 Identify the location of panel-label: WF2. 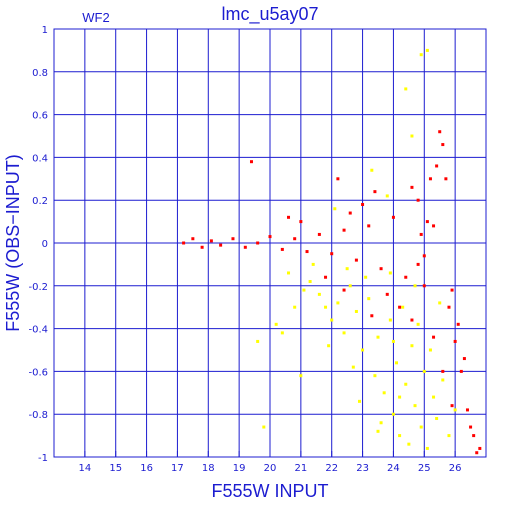
(95, 17).